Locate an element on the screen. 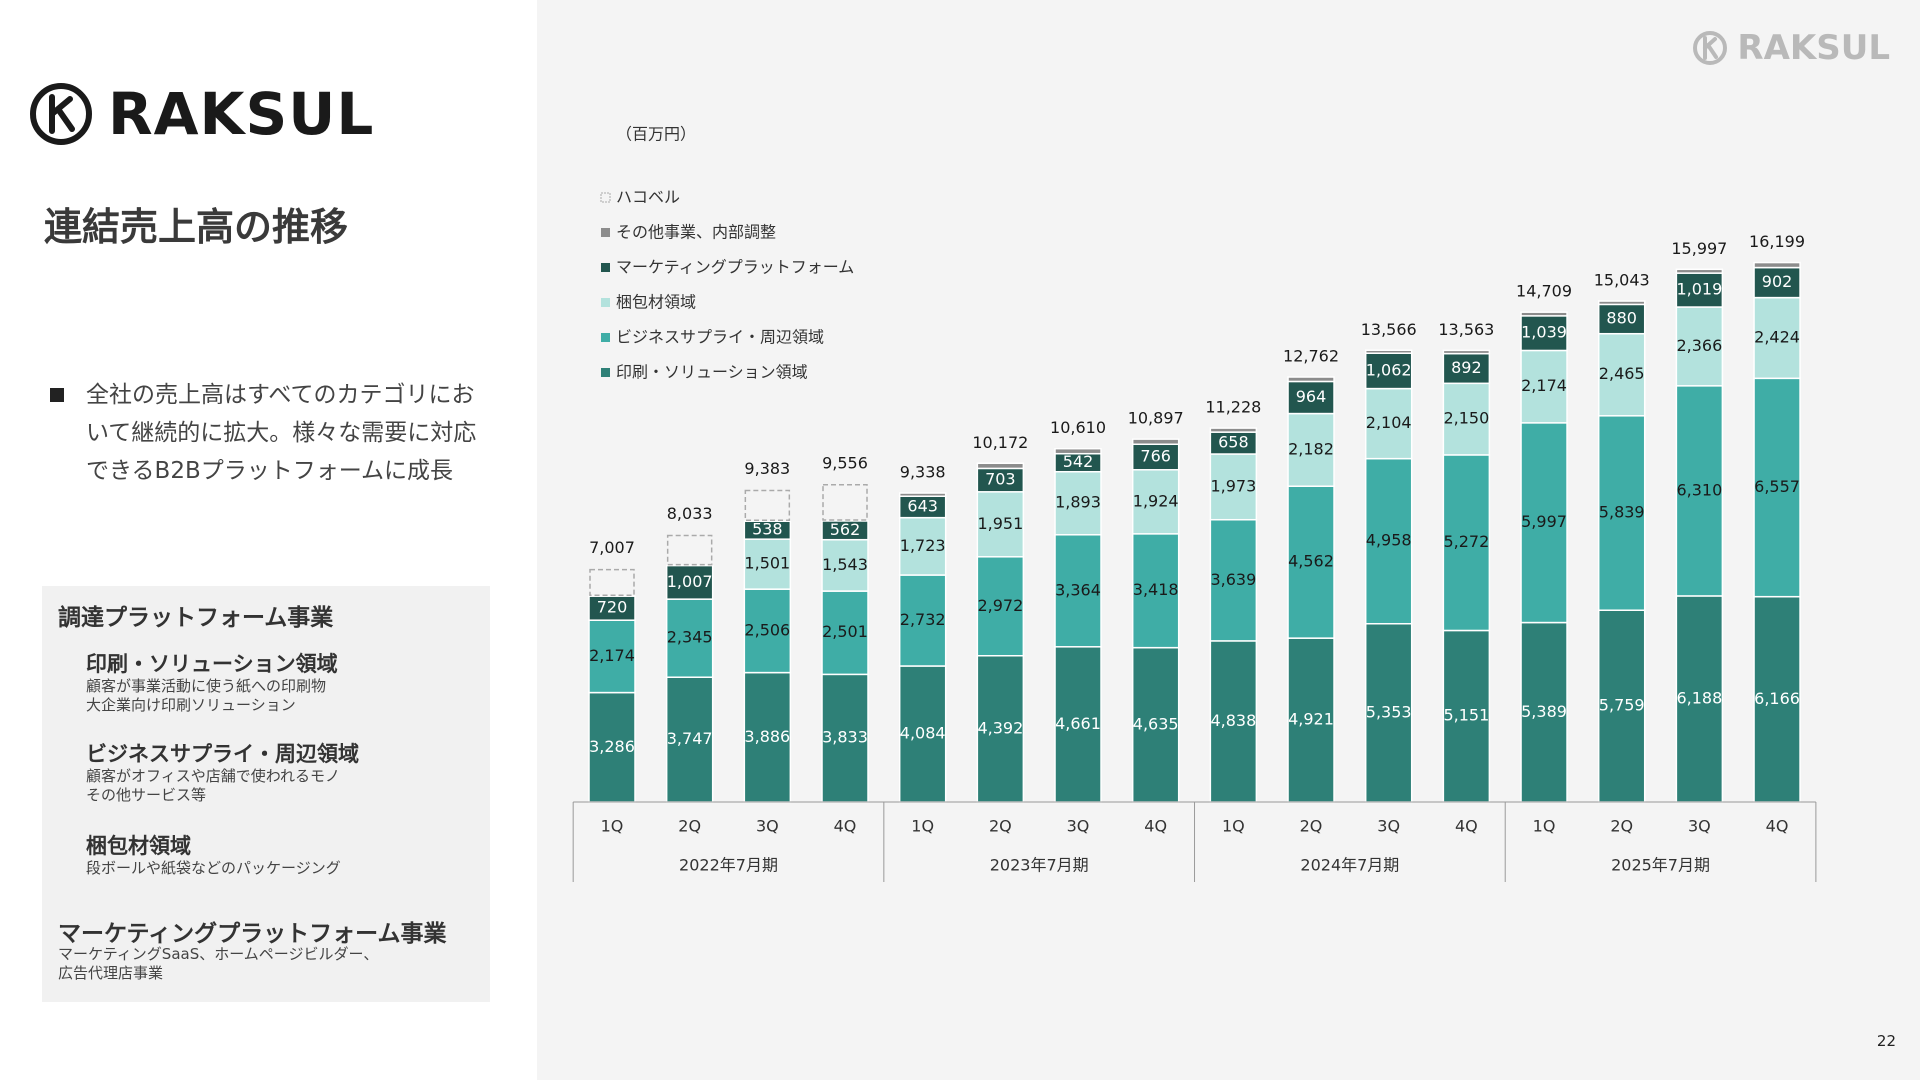  desc-line: 広告代理店事業 is located at coordinates (111, 973).